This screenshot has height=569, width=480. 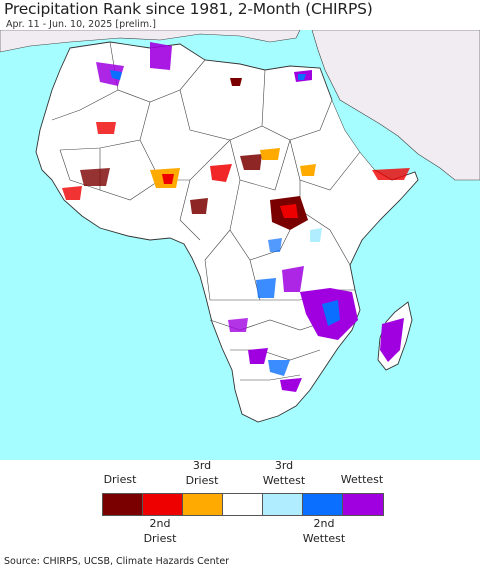 I want to click on map-subtitle: Apr. 11 - Jun. 10, 2025 [prelim.], so click(x=81, y=24).